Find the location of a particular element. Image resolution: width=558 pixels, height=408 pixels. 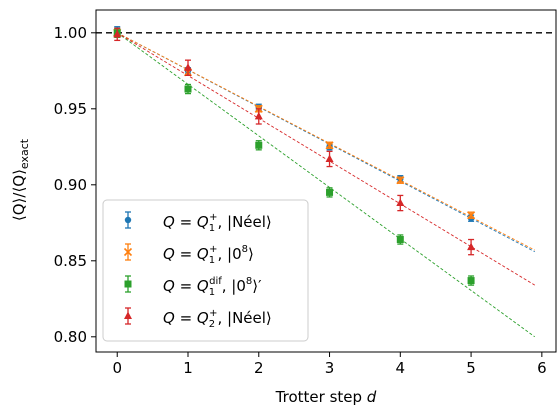

x-tick-label: 1 is located at coordinates (188, 368).